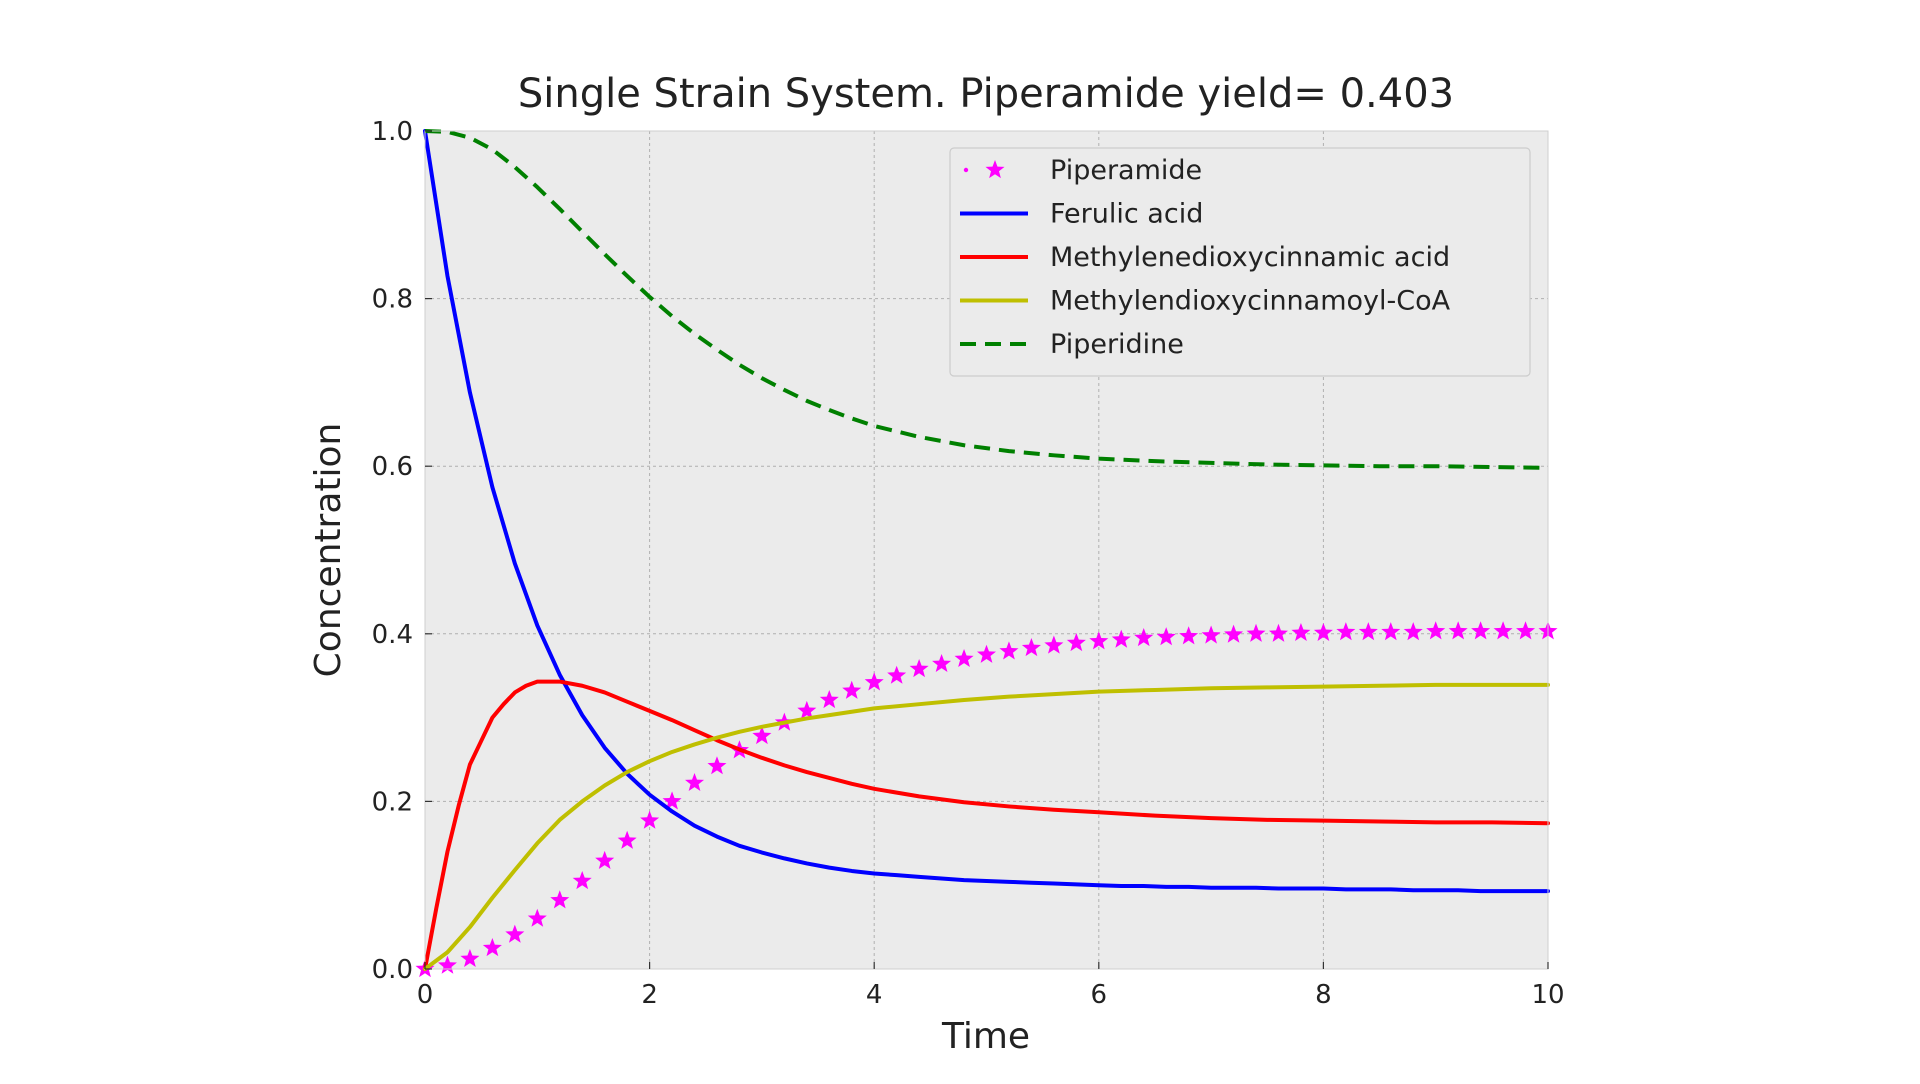 Image resolution: width=1920 pixels, height=1084 pixels. I want to click on legend-item: Ferulic acid, so click(1081, 214).